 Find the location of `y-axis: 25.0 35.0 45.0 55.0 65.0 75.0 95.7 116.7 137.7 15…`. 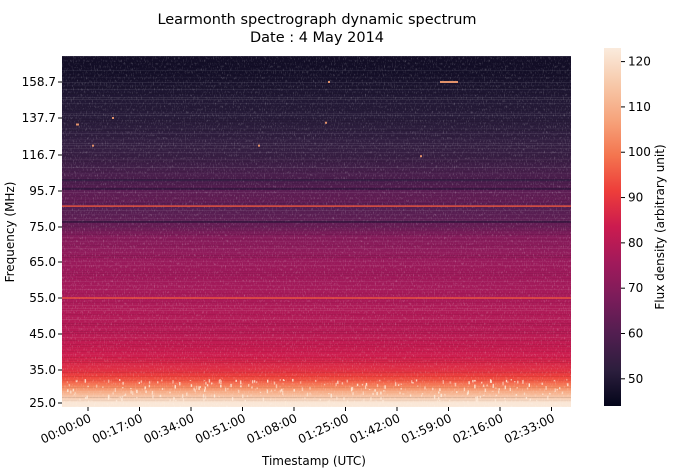

y-axis: 25.0 35.0 45.0 55.0 65.0 75.0 95.7 116.7 137.7 15… is located at coordinates (42, 242).